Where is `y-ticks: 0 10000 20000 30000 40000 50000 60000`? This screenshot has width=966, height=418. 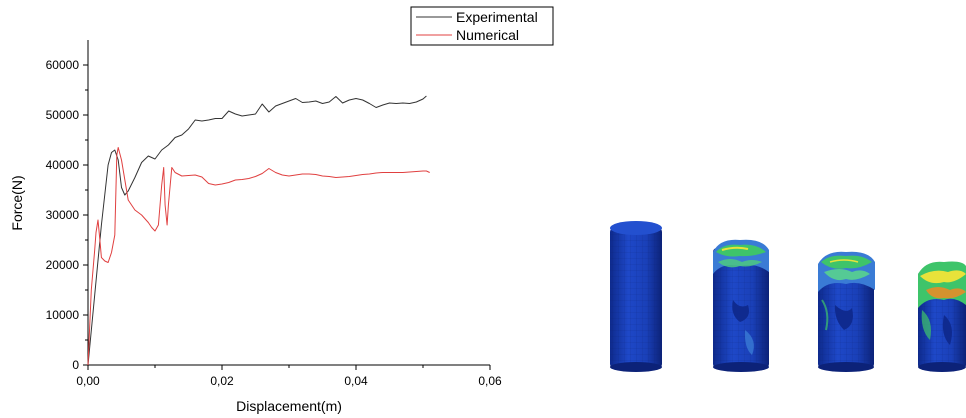
y-ticks: 0 10000 20000 30000 40000 50000 60000 is located at coordinates (67, 215).